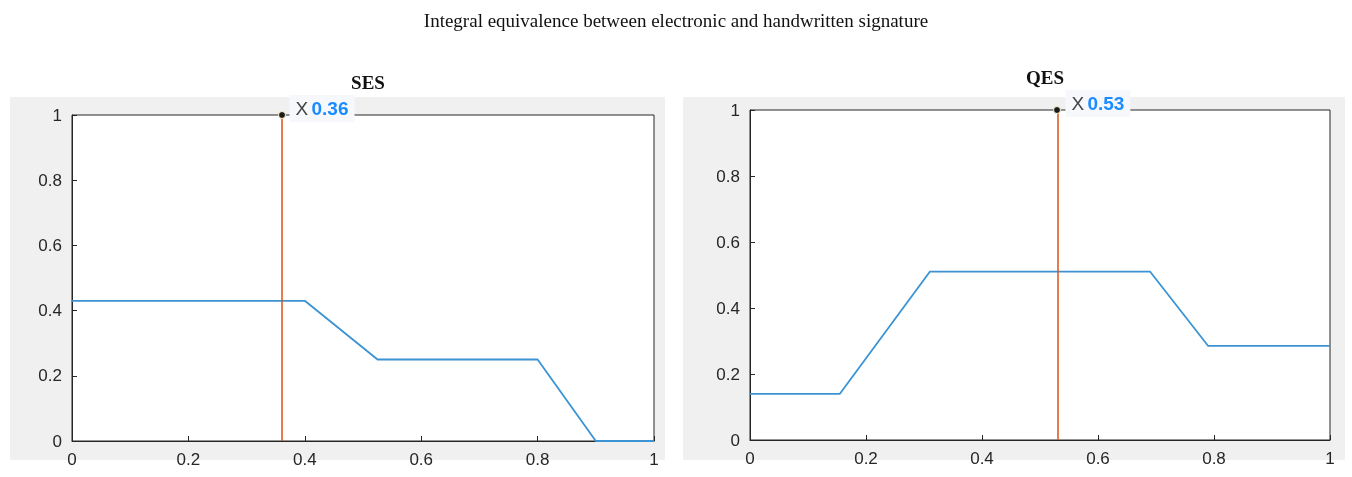 The width and height of the screenshot is (1352, 477). I want to click on ref-line-label: X 0.53, so click(1098, 103).